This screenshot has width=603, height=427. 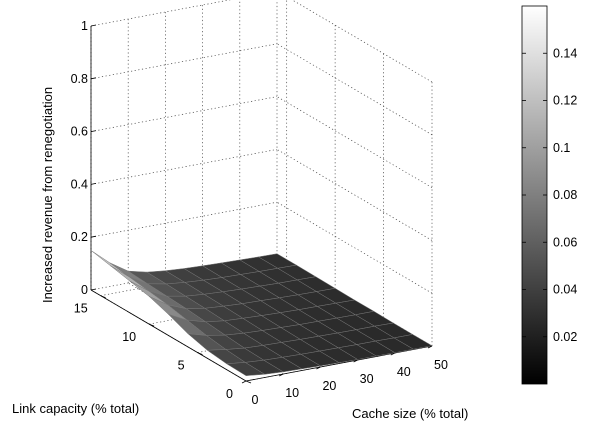 I want to click on y-axis-line, so click(x=168, y=335).